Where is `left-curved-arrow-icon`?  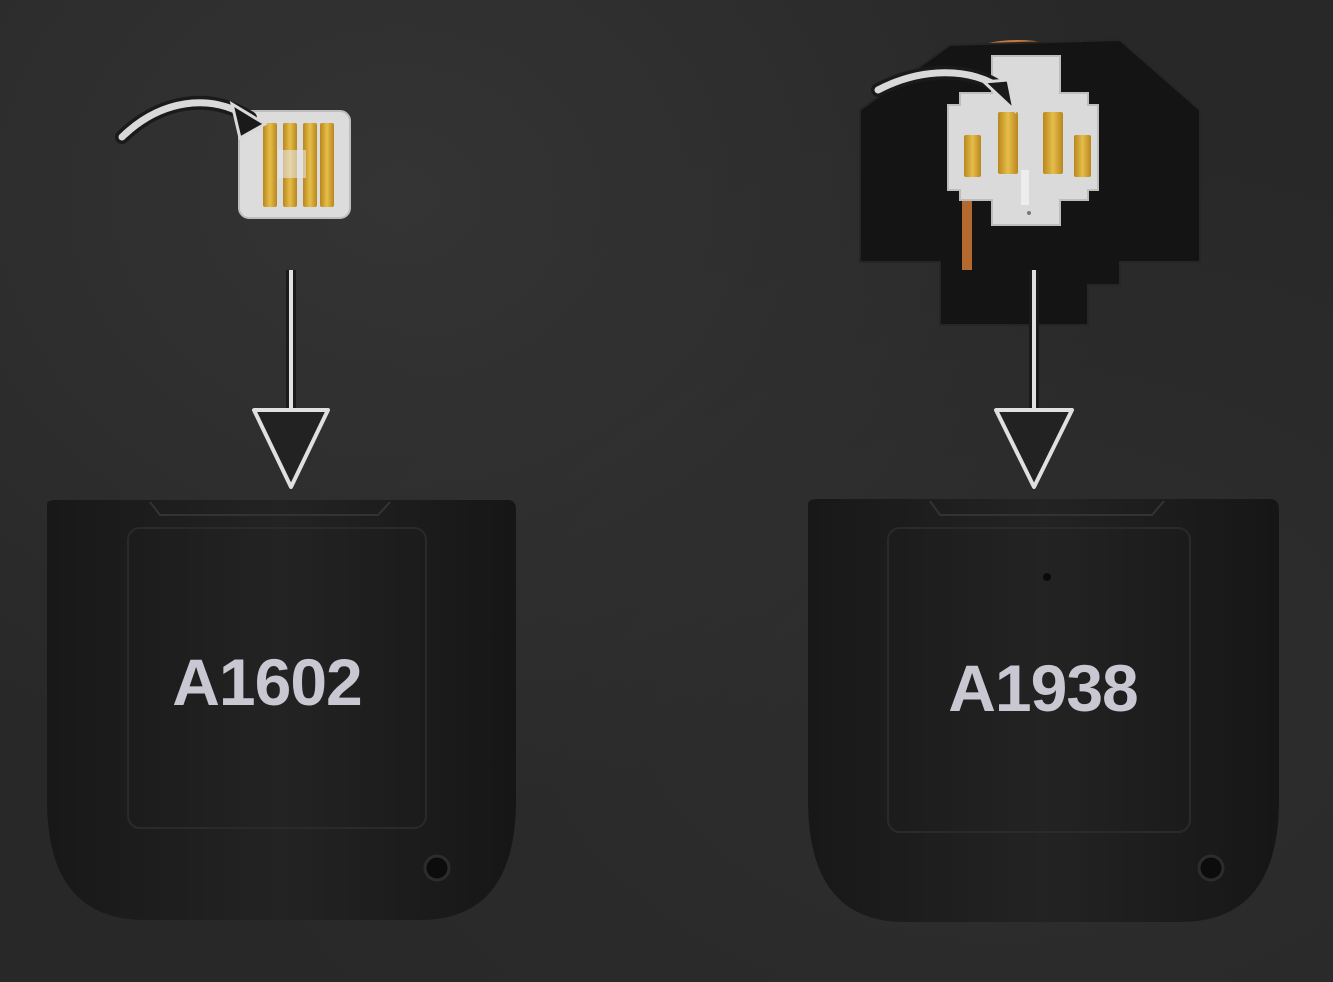
left-curved-arrow-icon is located at coordinates (191, 119).